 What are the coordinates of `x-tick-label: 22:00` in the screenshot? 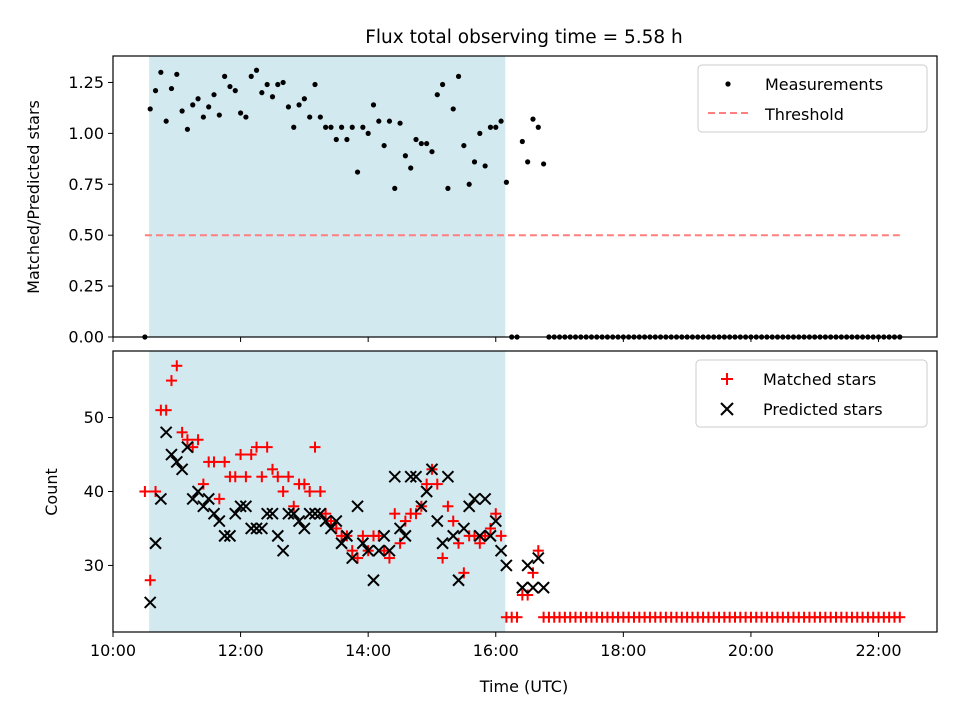 It's located at (878, 650).